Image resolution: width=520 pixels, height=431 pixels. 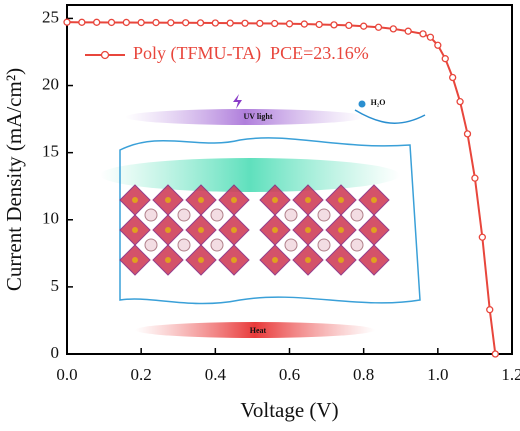 What do you see at coordinates (289, 410) in the screenshot?
I see `x-axis-title: Voltage (V)` at bounding box center [289, 410].